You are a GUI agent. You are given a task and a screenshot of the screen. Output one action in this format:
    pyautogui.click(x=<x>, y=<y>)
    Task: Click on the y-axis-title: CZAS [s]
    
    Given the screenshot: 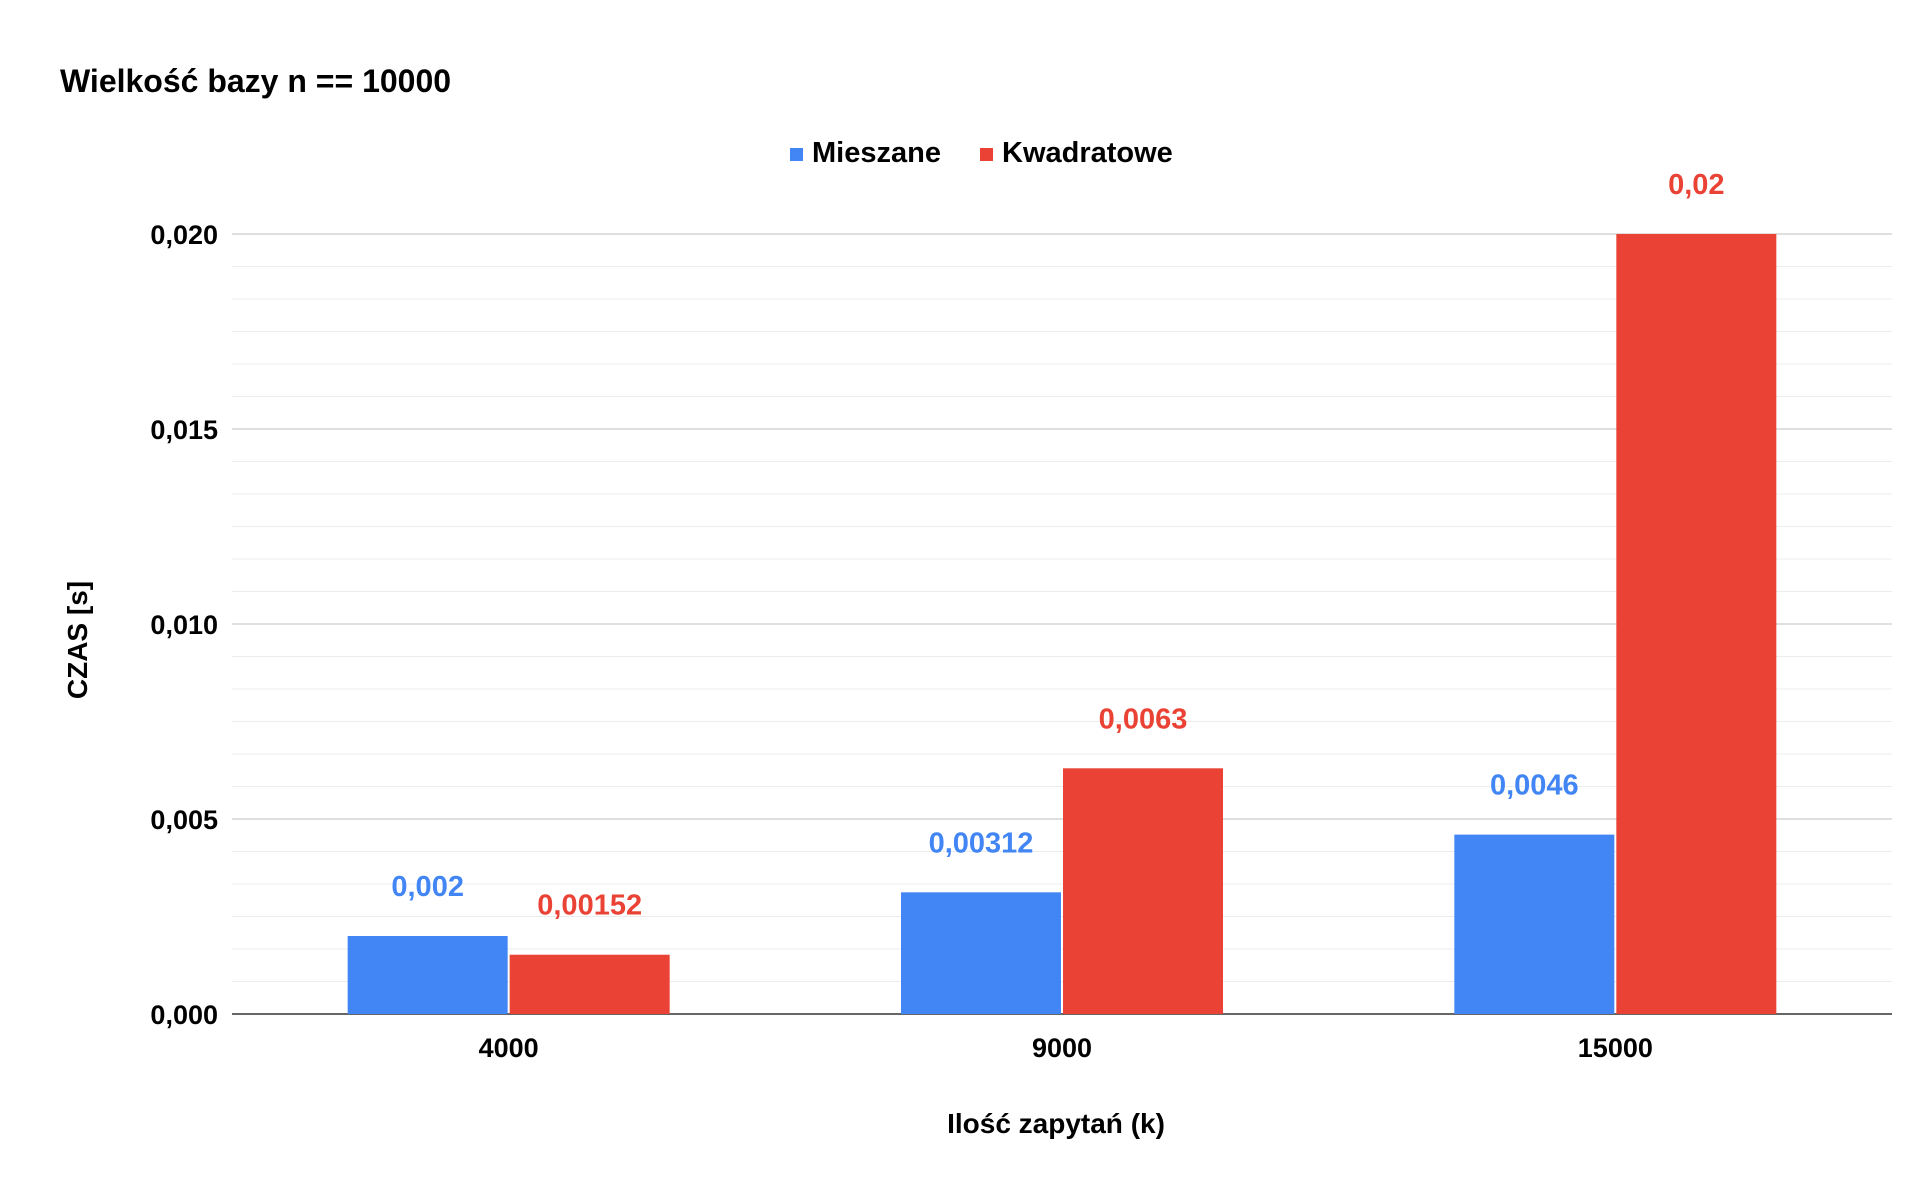 What is the action you would take?
    pyautogui.click(x=77, y=640)
    